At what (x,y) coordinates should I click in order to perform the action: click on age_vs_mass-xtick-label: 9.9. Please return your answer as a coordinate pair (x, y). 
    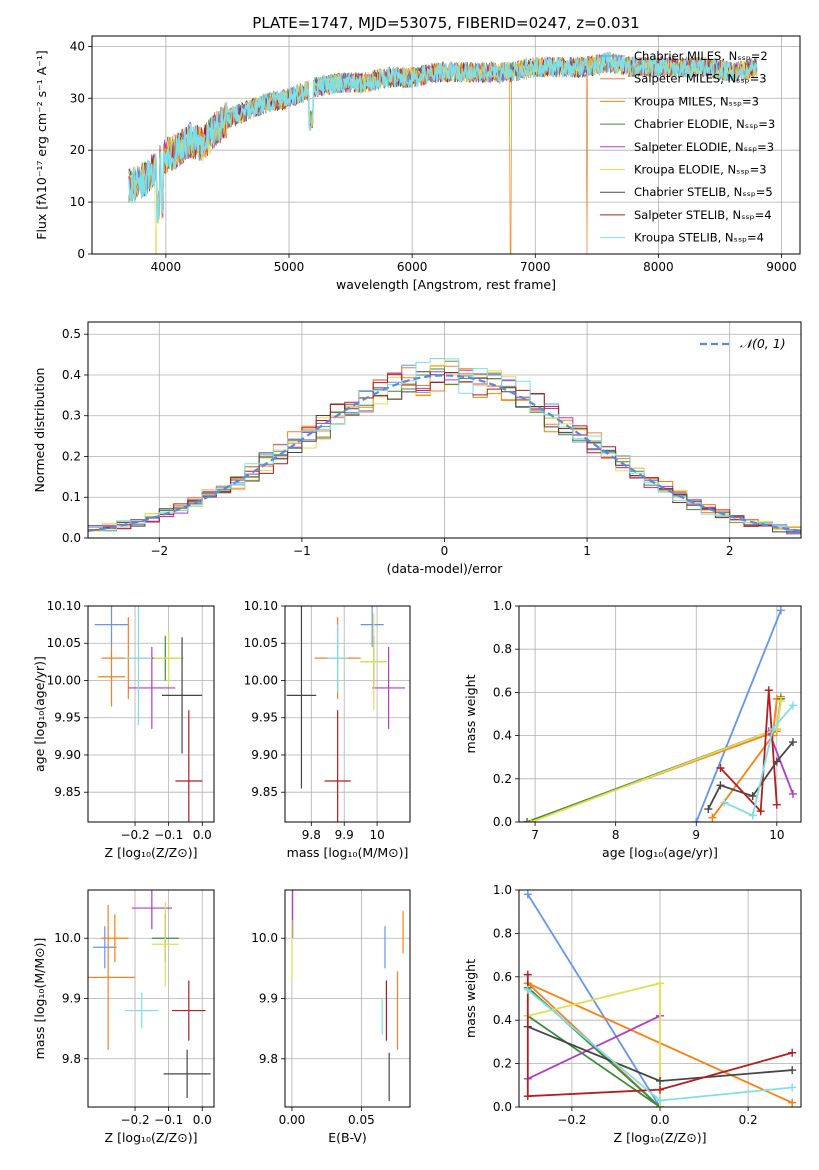
    Looking at the image, I should click on (344, 835).